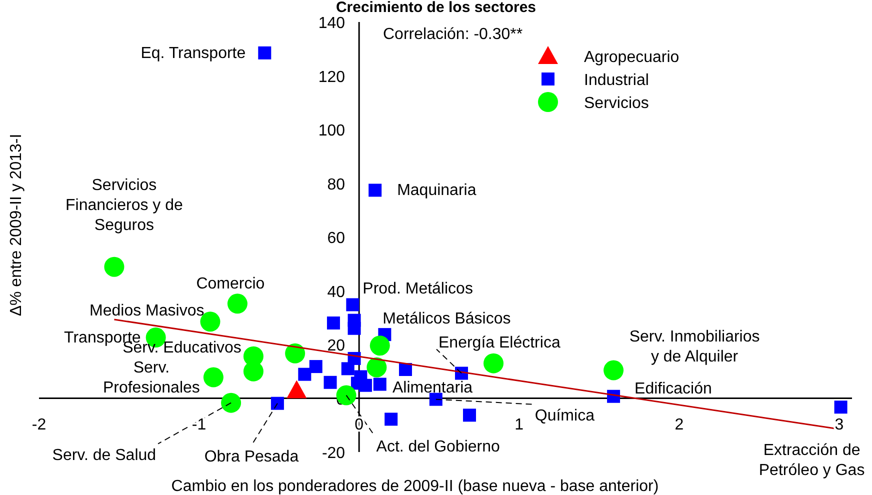  What do you see at coordinates (251, 457) in the screenshot?
I see `annotation: Obra Pesada` at bounding box center [251, 457].